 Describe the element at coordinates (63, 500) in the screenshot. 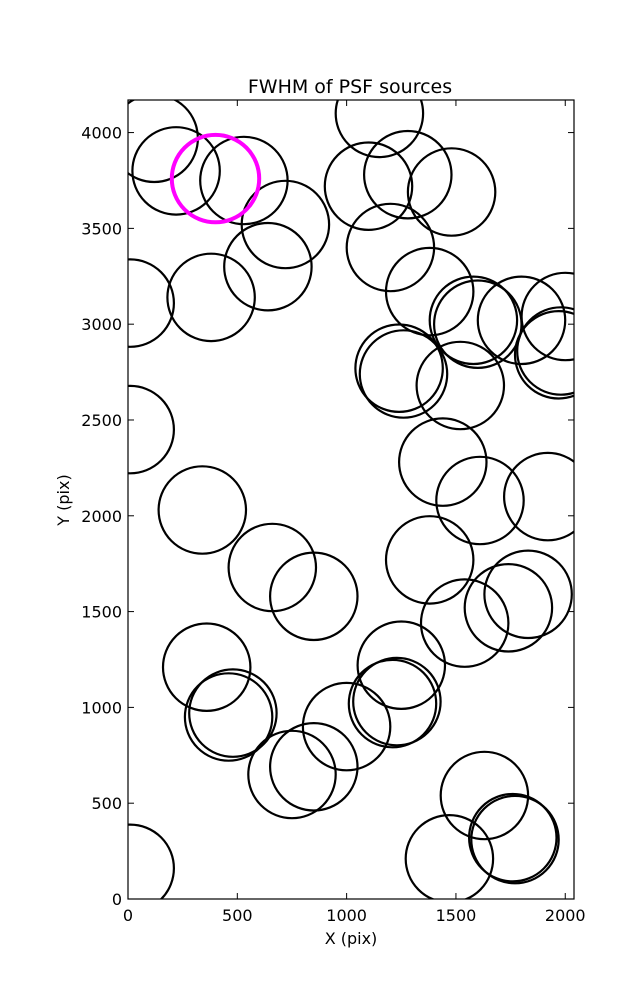

I see `y-axis-label: Y (pix)` at that location.